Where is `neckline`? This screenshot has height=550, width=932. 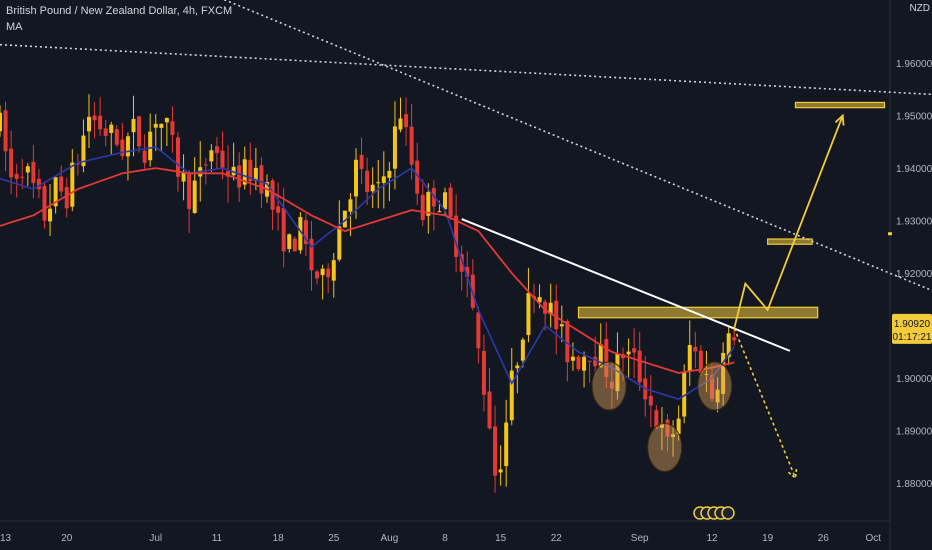
neckline is located at coordinates (626, 285).